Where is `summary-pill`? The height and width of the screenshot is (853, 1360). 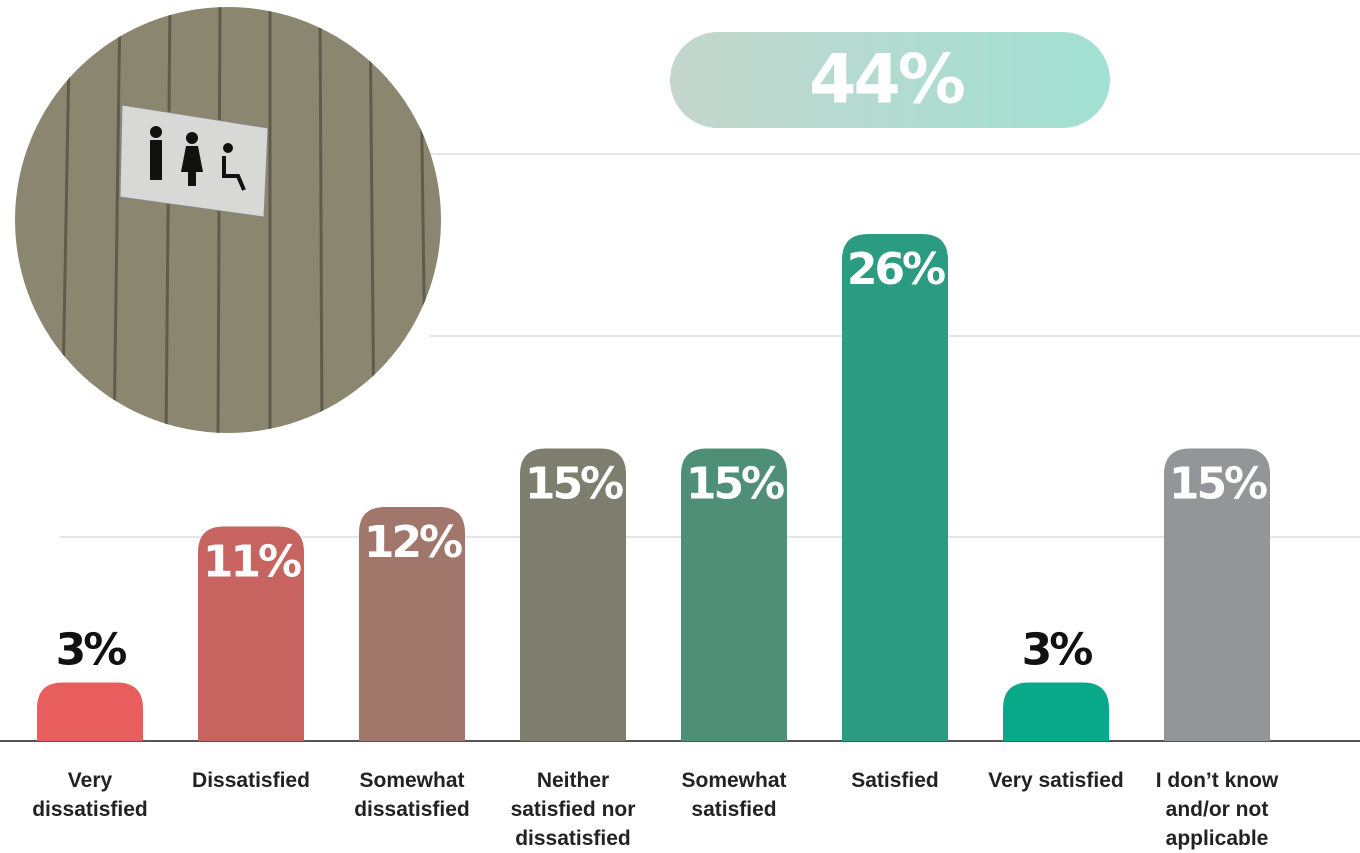 summary-pill is located at coordinates (890, 80).